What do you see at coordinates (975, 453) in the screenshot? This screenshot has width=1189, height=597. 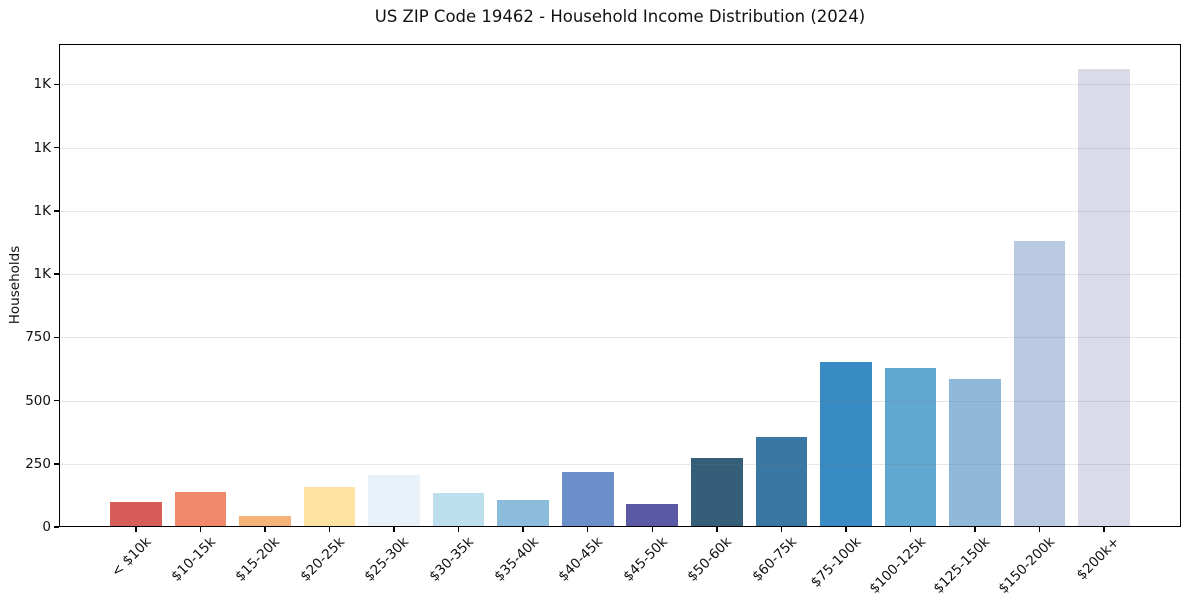 I see `bar-$125-150k` at bounding box center [975, 453].